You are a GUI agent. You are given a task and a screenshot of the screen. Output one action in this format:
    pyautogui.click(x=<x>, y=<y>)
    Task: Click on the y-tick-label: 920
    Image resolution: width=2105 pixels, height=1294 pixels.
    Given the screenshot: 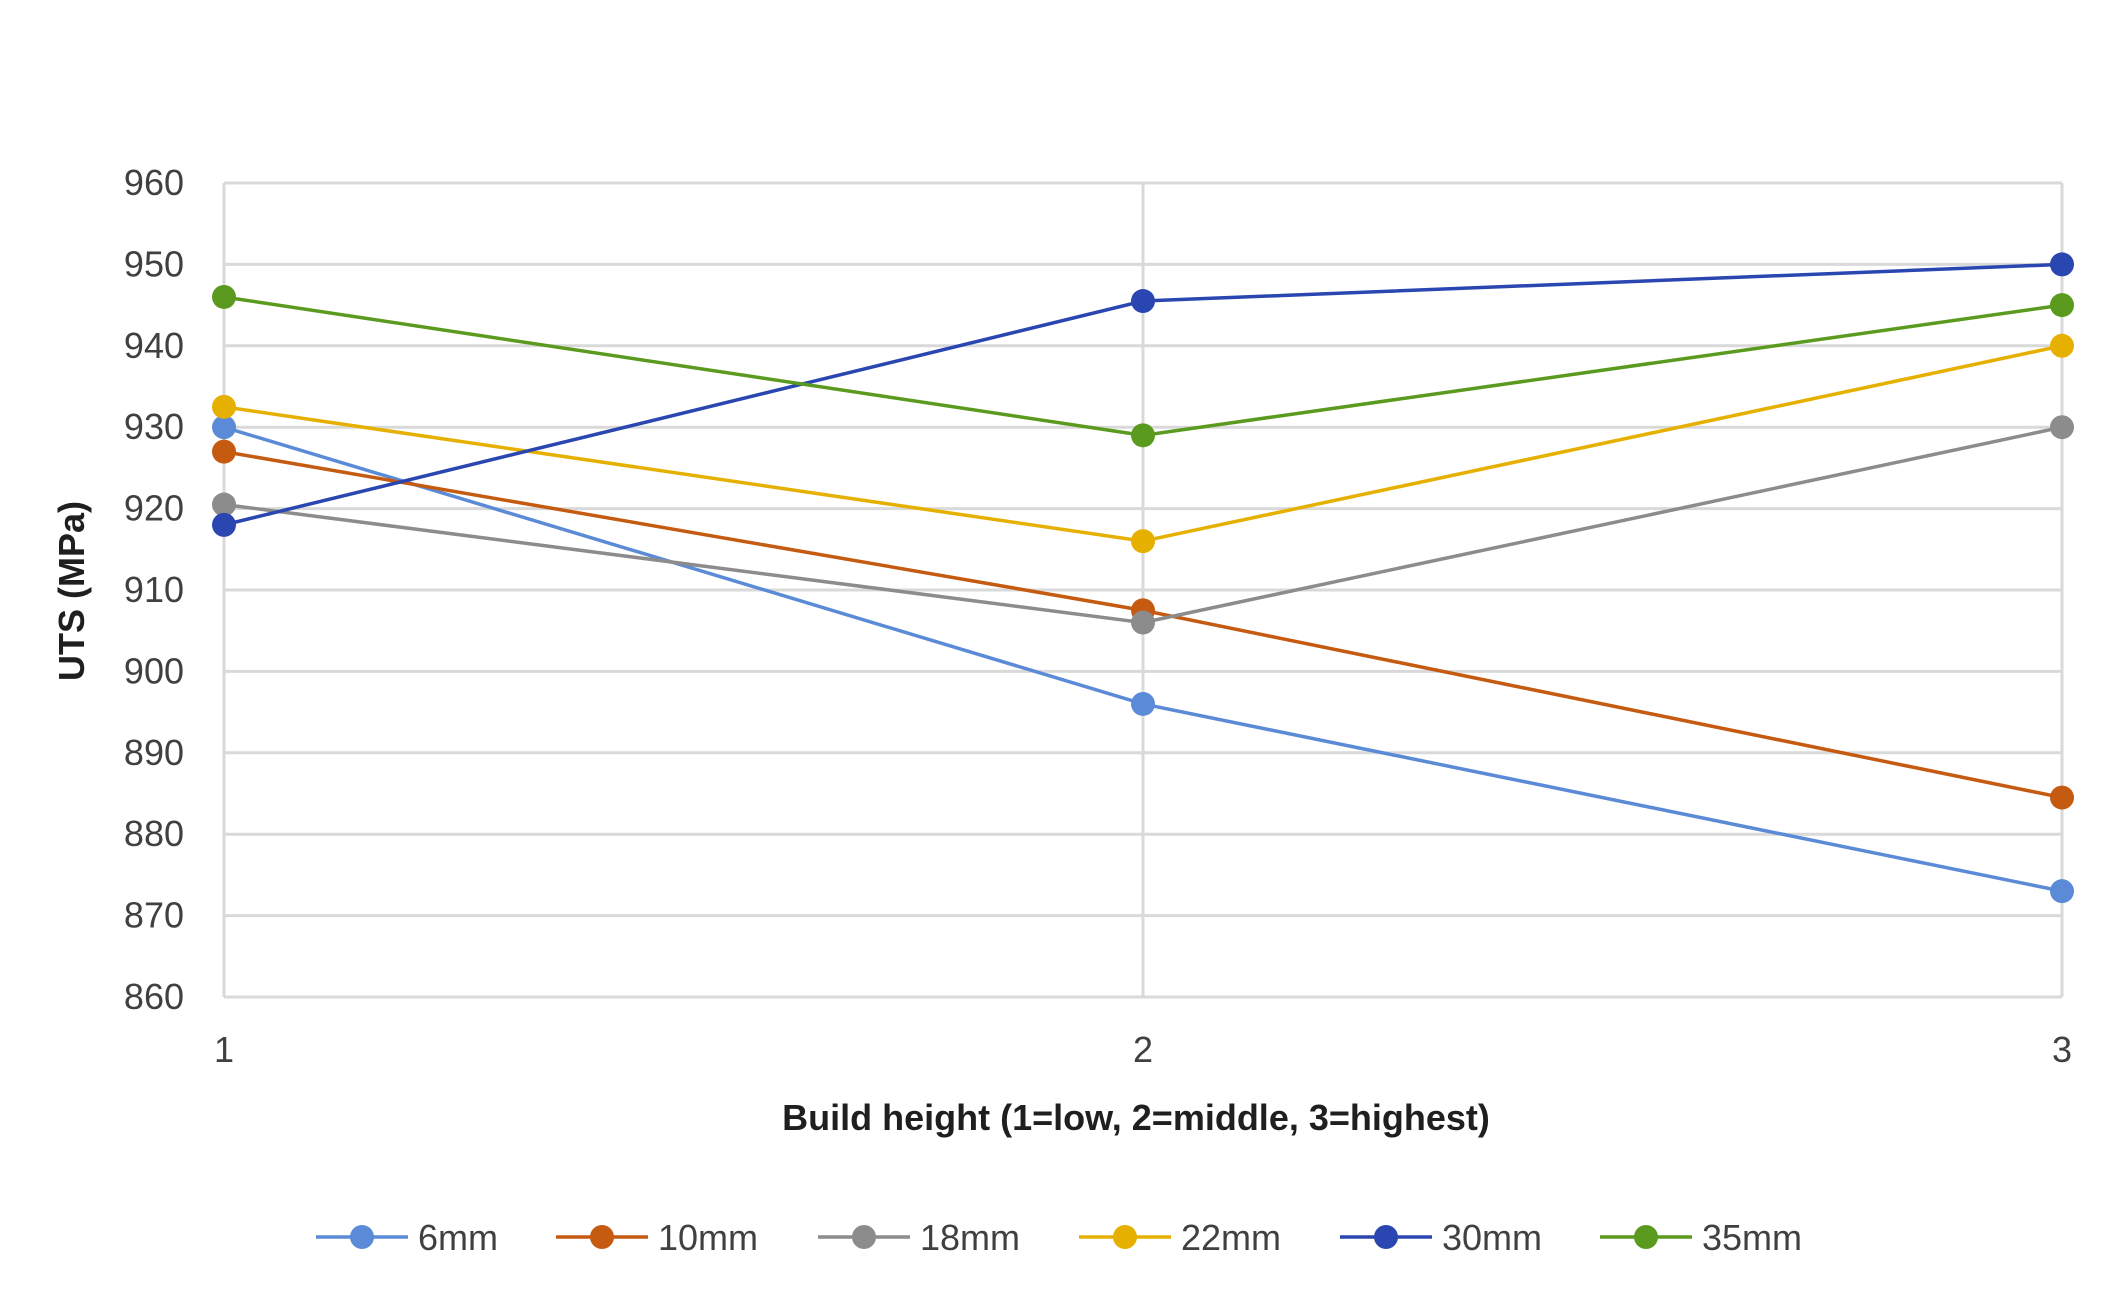 What is the action you would take?
    pyautogui.click(x=154, y=508)
    